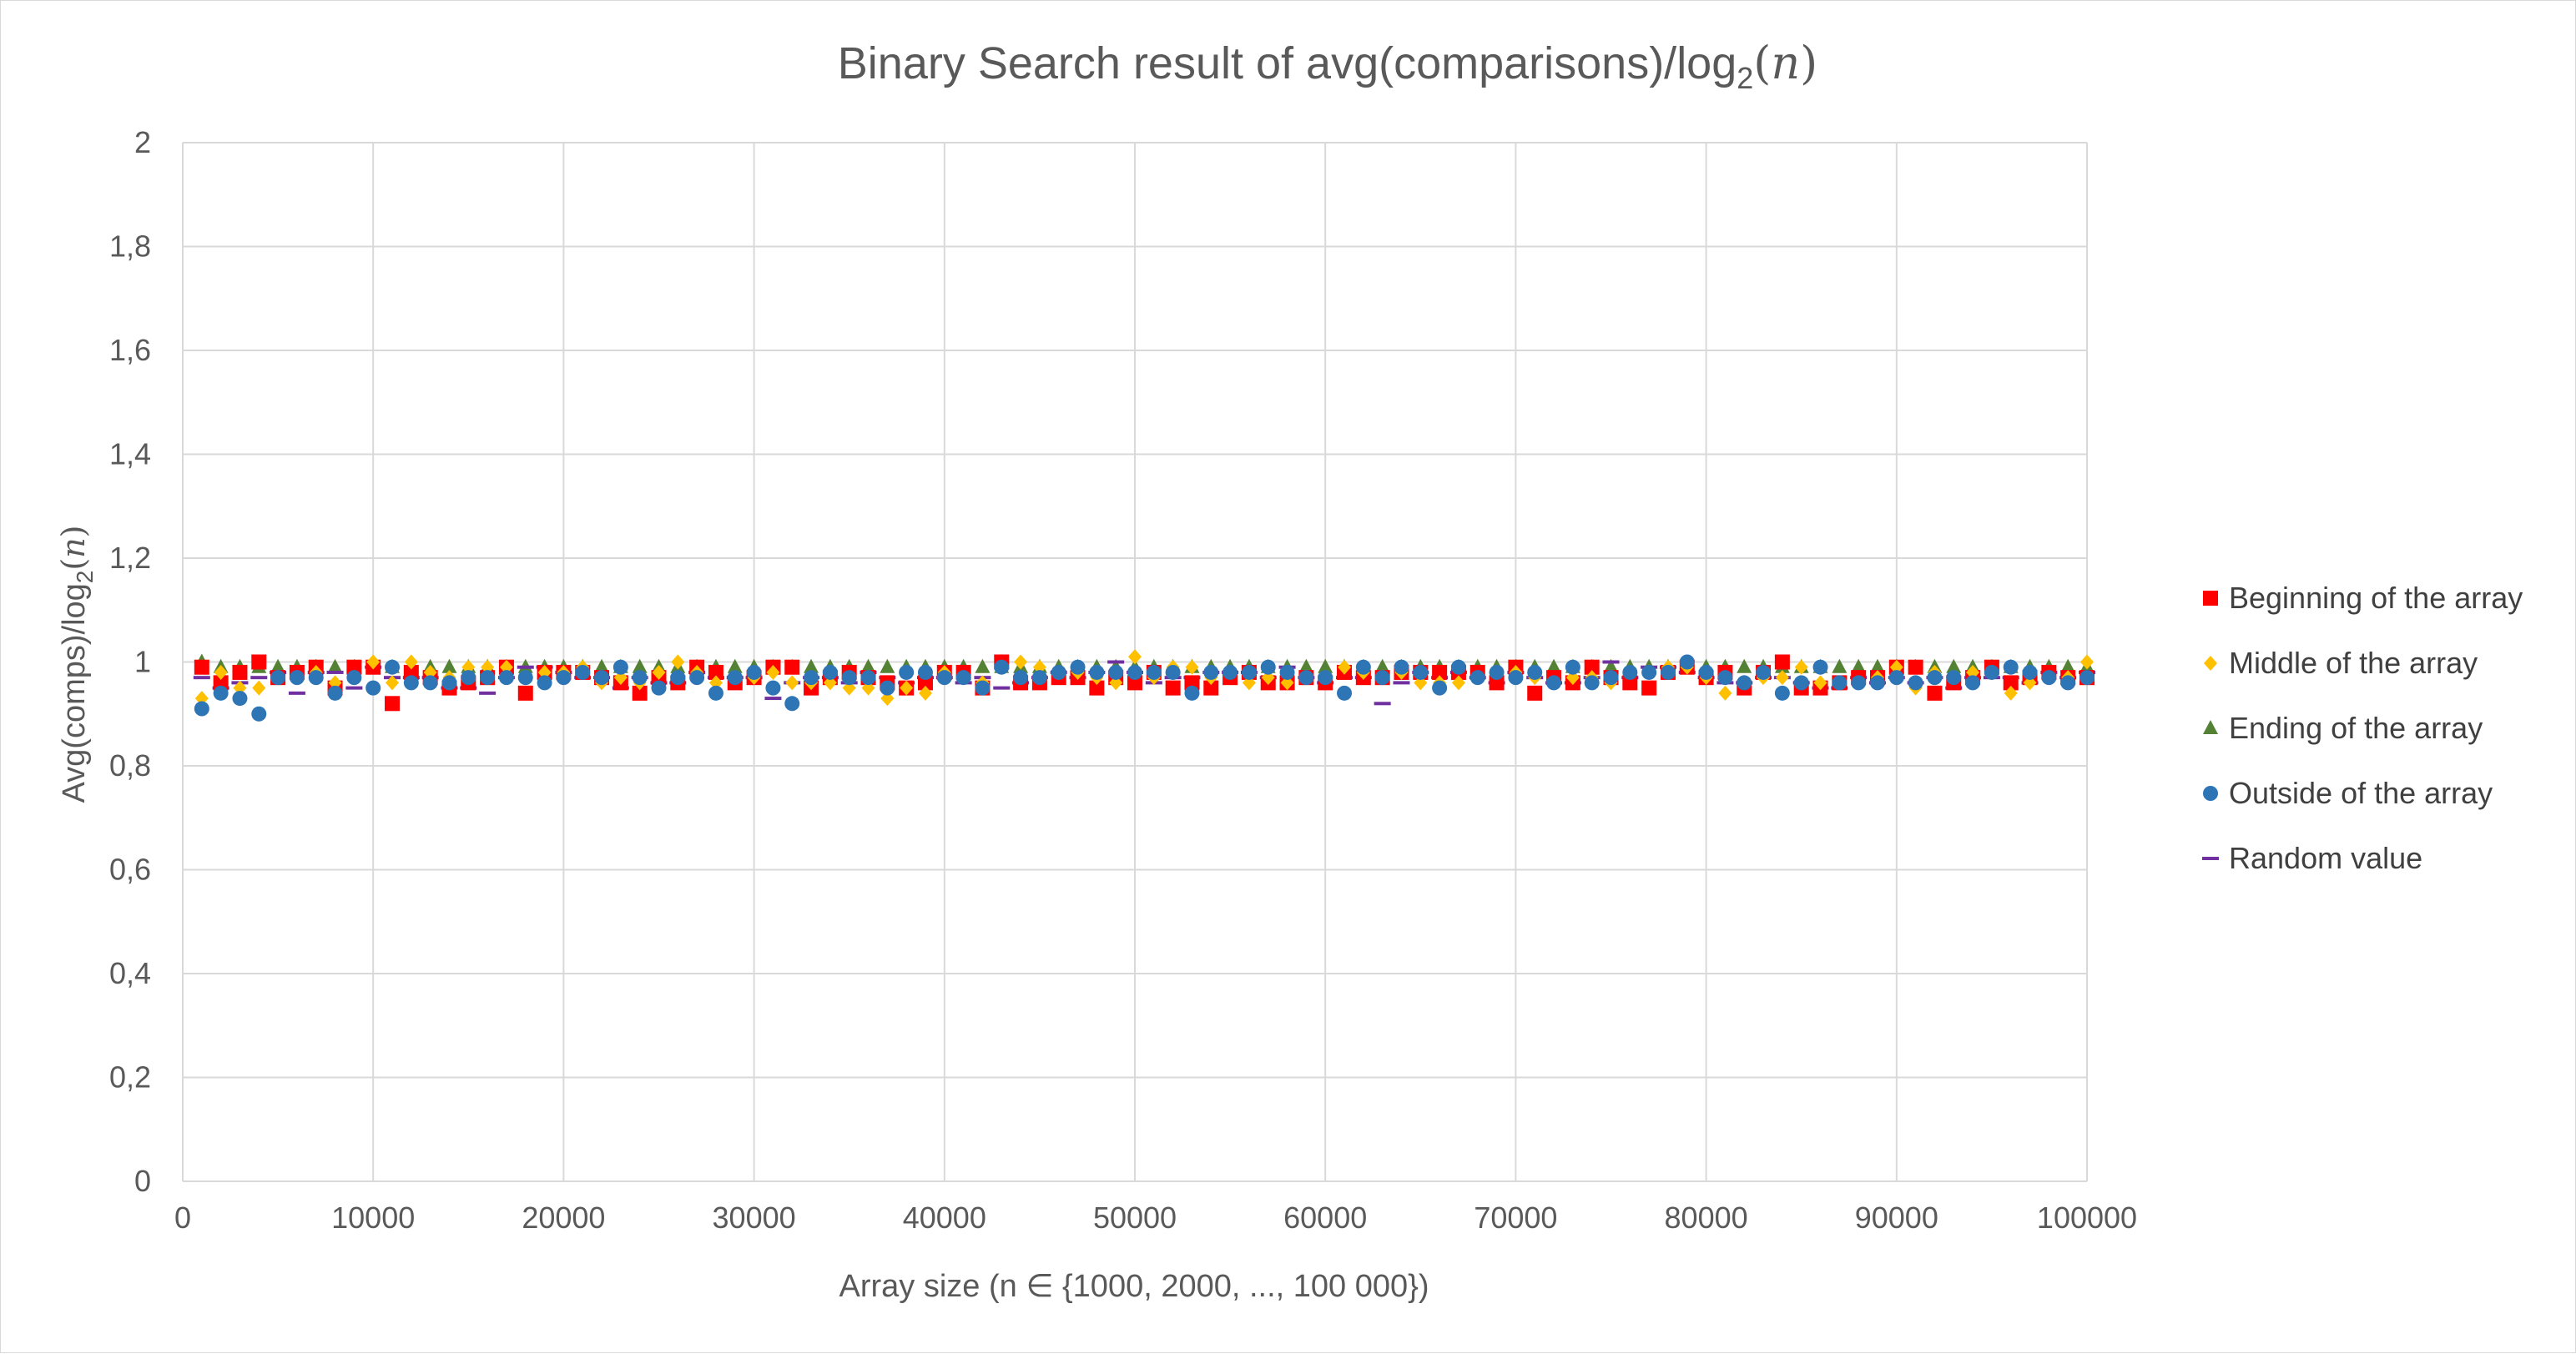  Describe the element at coordinates (2210, 598) in the screenshot. I see `legend-marker-square` at that location.